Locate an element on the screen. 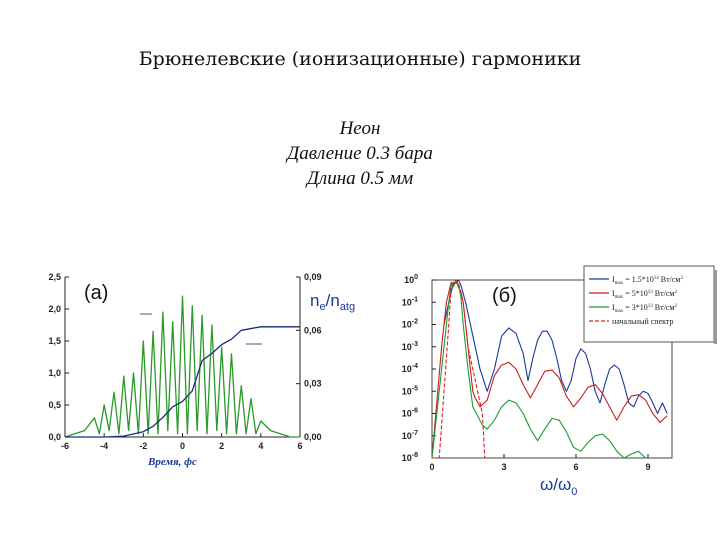 This screenshot has height=540, width=720. chart-b-panel-label: (б) is located at coordinates (504, 296).